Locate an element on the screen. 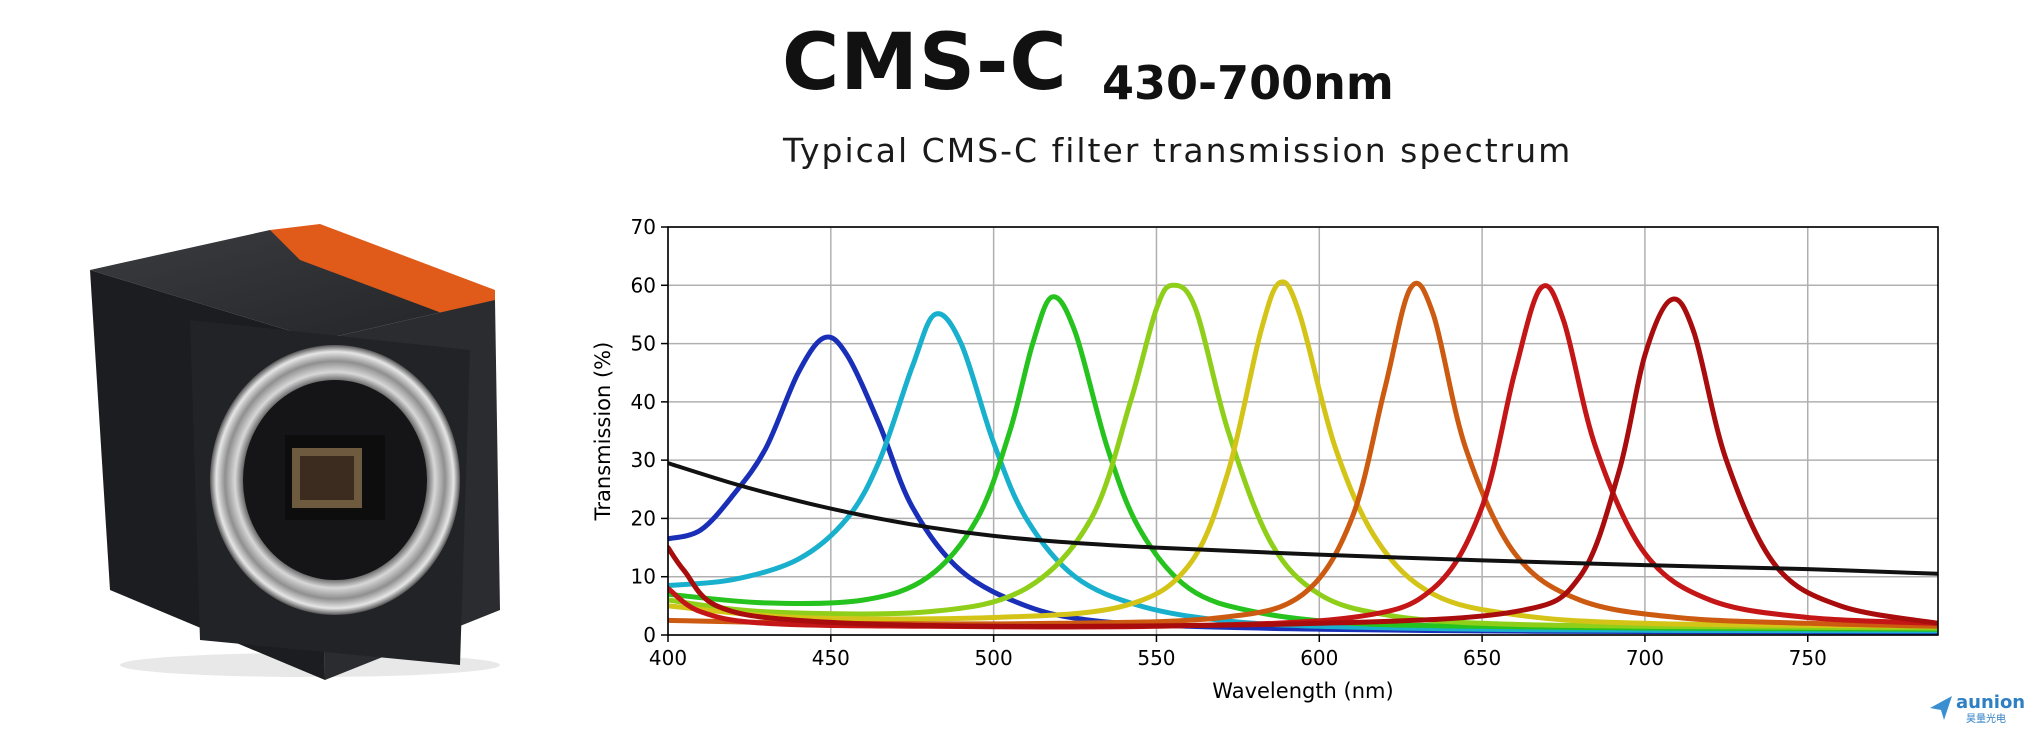  wavelength-range: 430-700nm is located at coordinates (1248, 83).